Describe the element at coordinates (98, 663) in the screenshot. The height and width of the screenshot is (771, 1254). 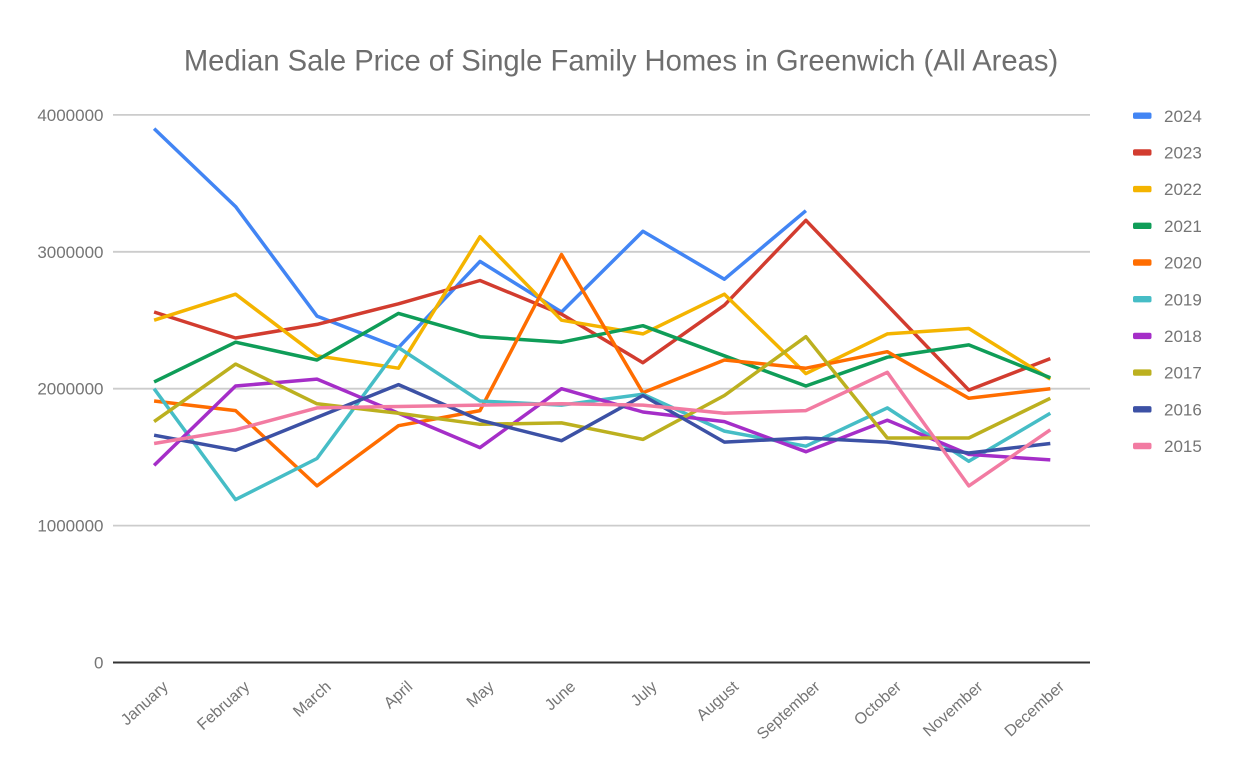
I see `svg-text: 0` at that location.